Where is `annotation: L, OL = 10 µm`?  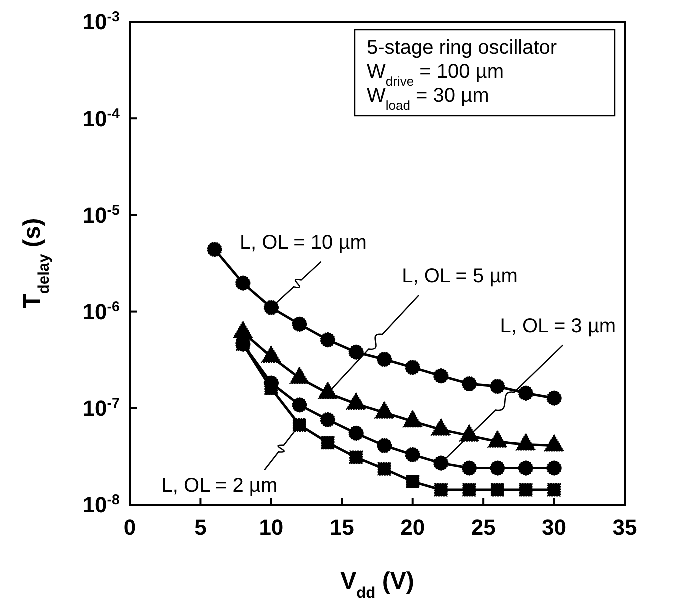
annotation: L, OL = 10 µm is located at coordinates (303, 243).